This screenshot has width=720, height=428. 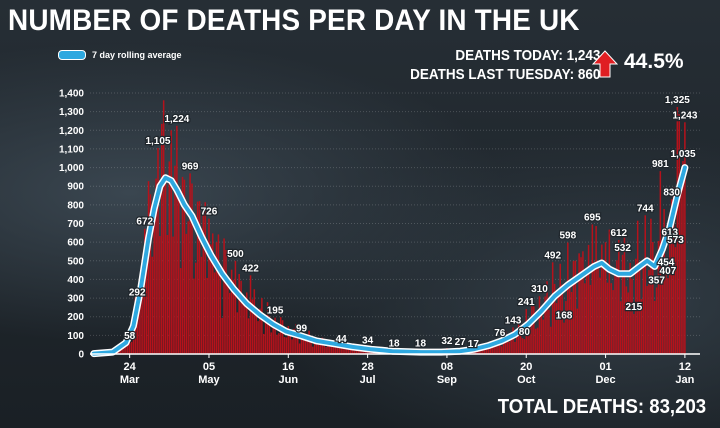 What do you see at coordinates (675, 240) in the screenshot?
I see `data-label: 573` at bounding box center [675, 240].